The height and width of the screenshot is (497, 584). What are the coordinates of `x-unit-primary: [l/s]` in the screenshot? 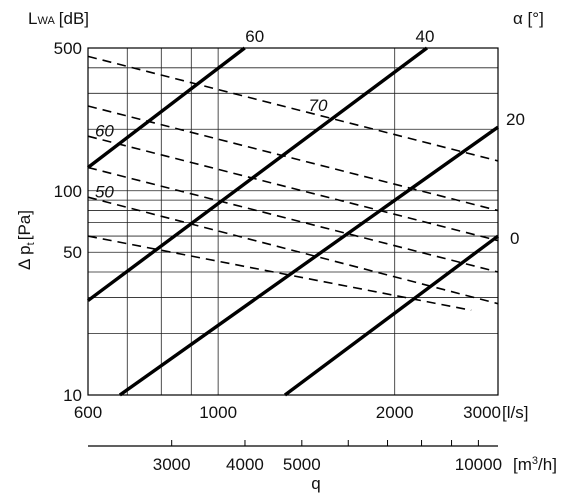 It's located at (515, 412).